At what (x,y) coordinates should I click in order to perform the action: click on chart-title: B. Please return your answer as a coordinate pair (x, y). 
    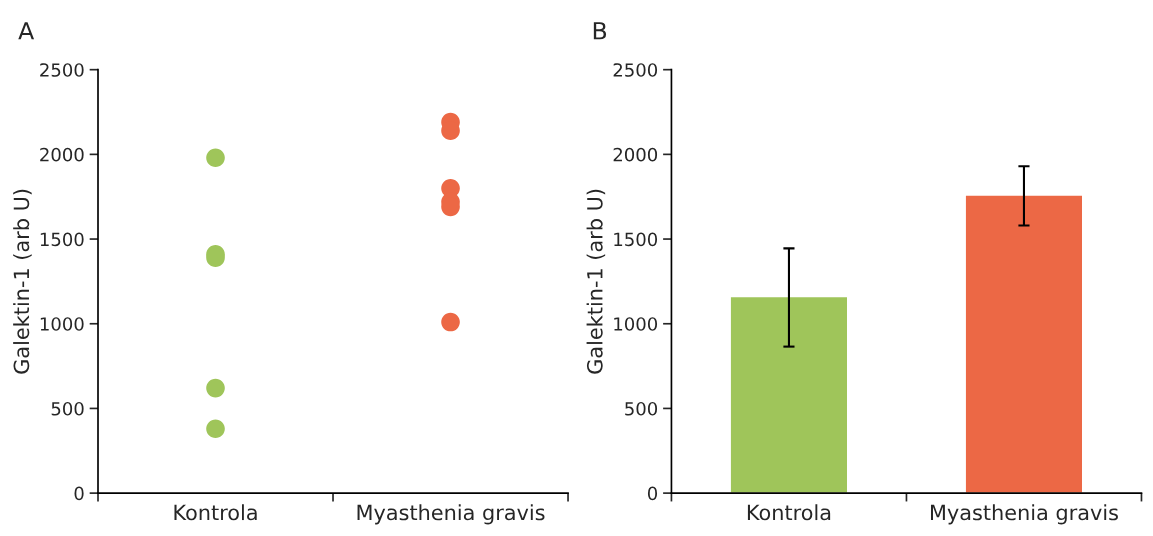
    Looking at the image, I should click on (600, 31).